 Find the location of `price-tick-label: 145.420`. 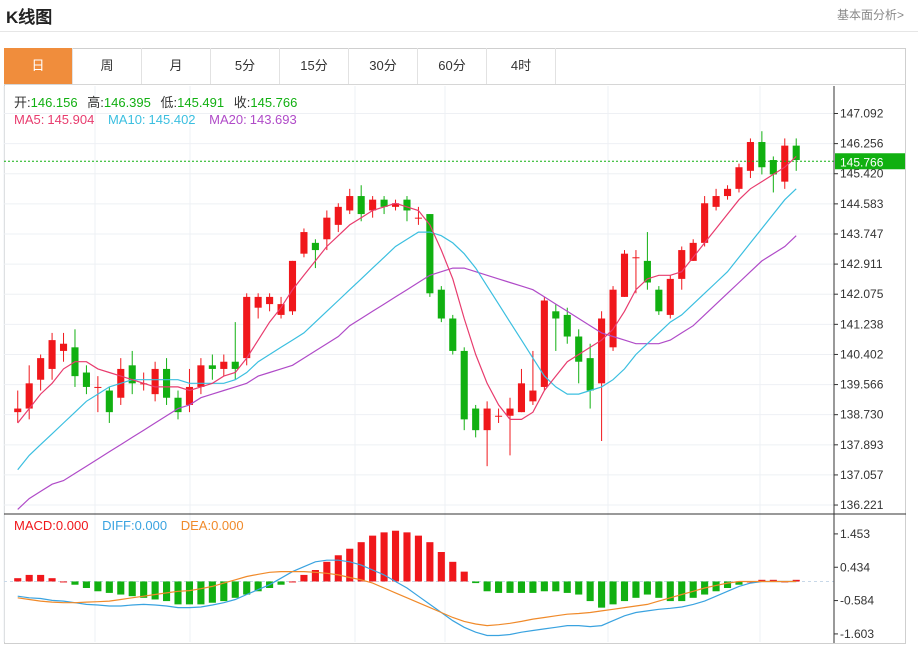

price-tick-label: 145.420 is located at coordinates (862, 174).